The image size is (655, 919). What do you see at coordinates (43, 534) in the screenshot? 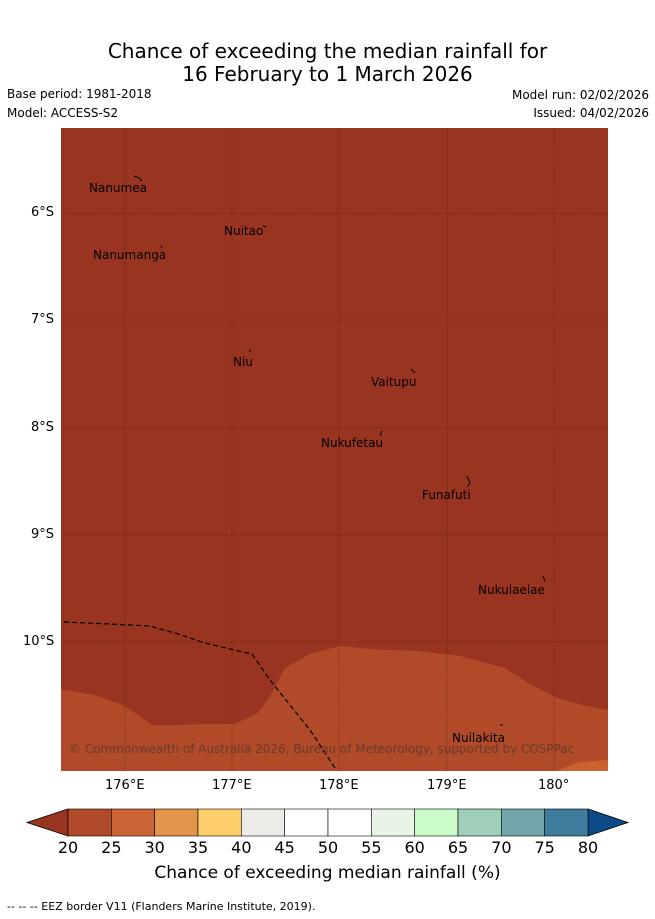
I see `lat-label-9s: 9°S` at bounding box center [43, 534].